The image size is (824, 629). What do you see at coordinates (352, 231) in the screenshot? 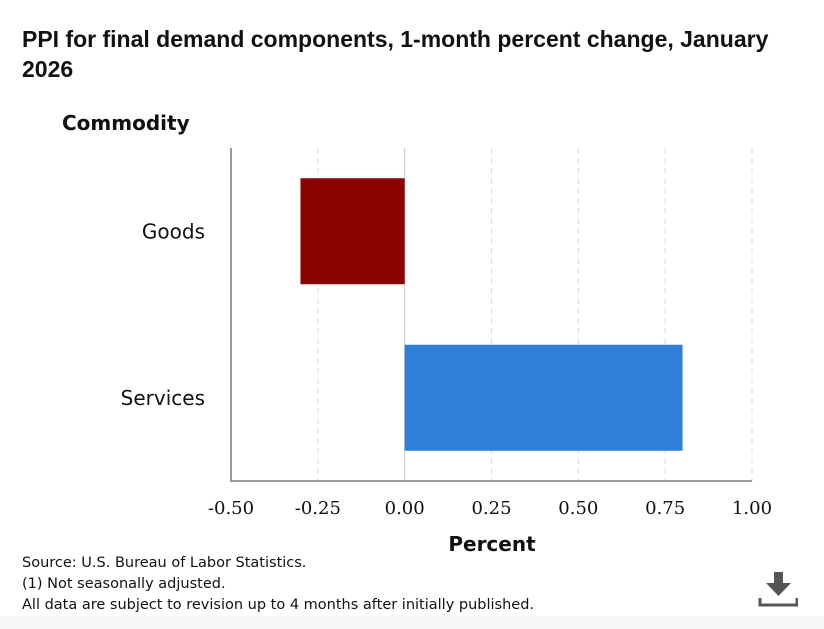
I see `bar-goods` at bounding box center [352, 231].